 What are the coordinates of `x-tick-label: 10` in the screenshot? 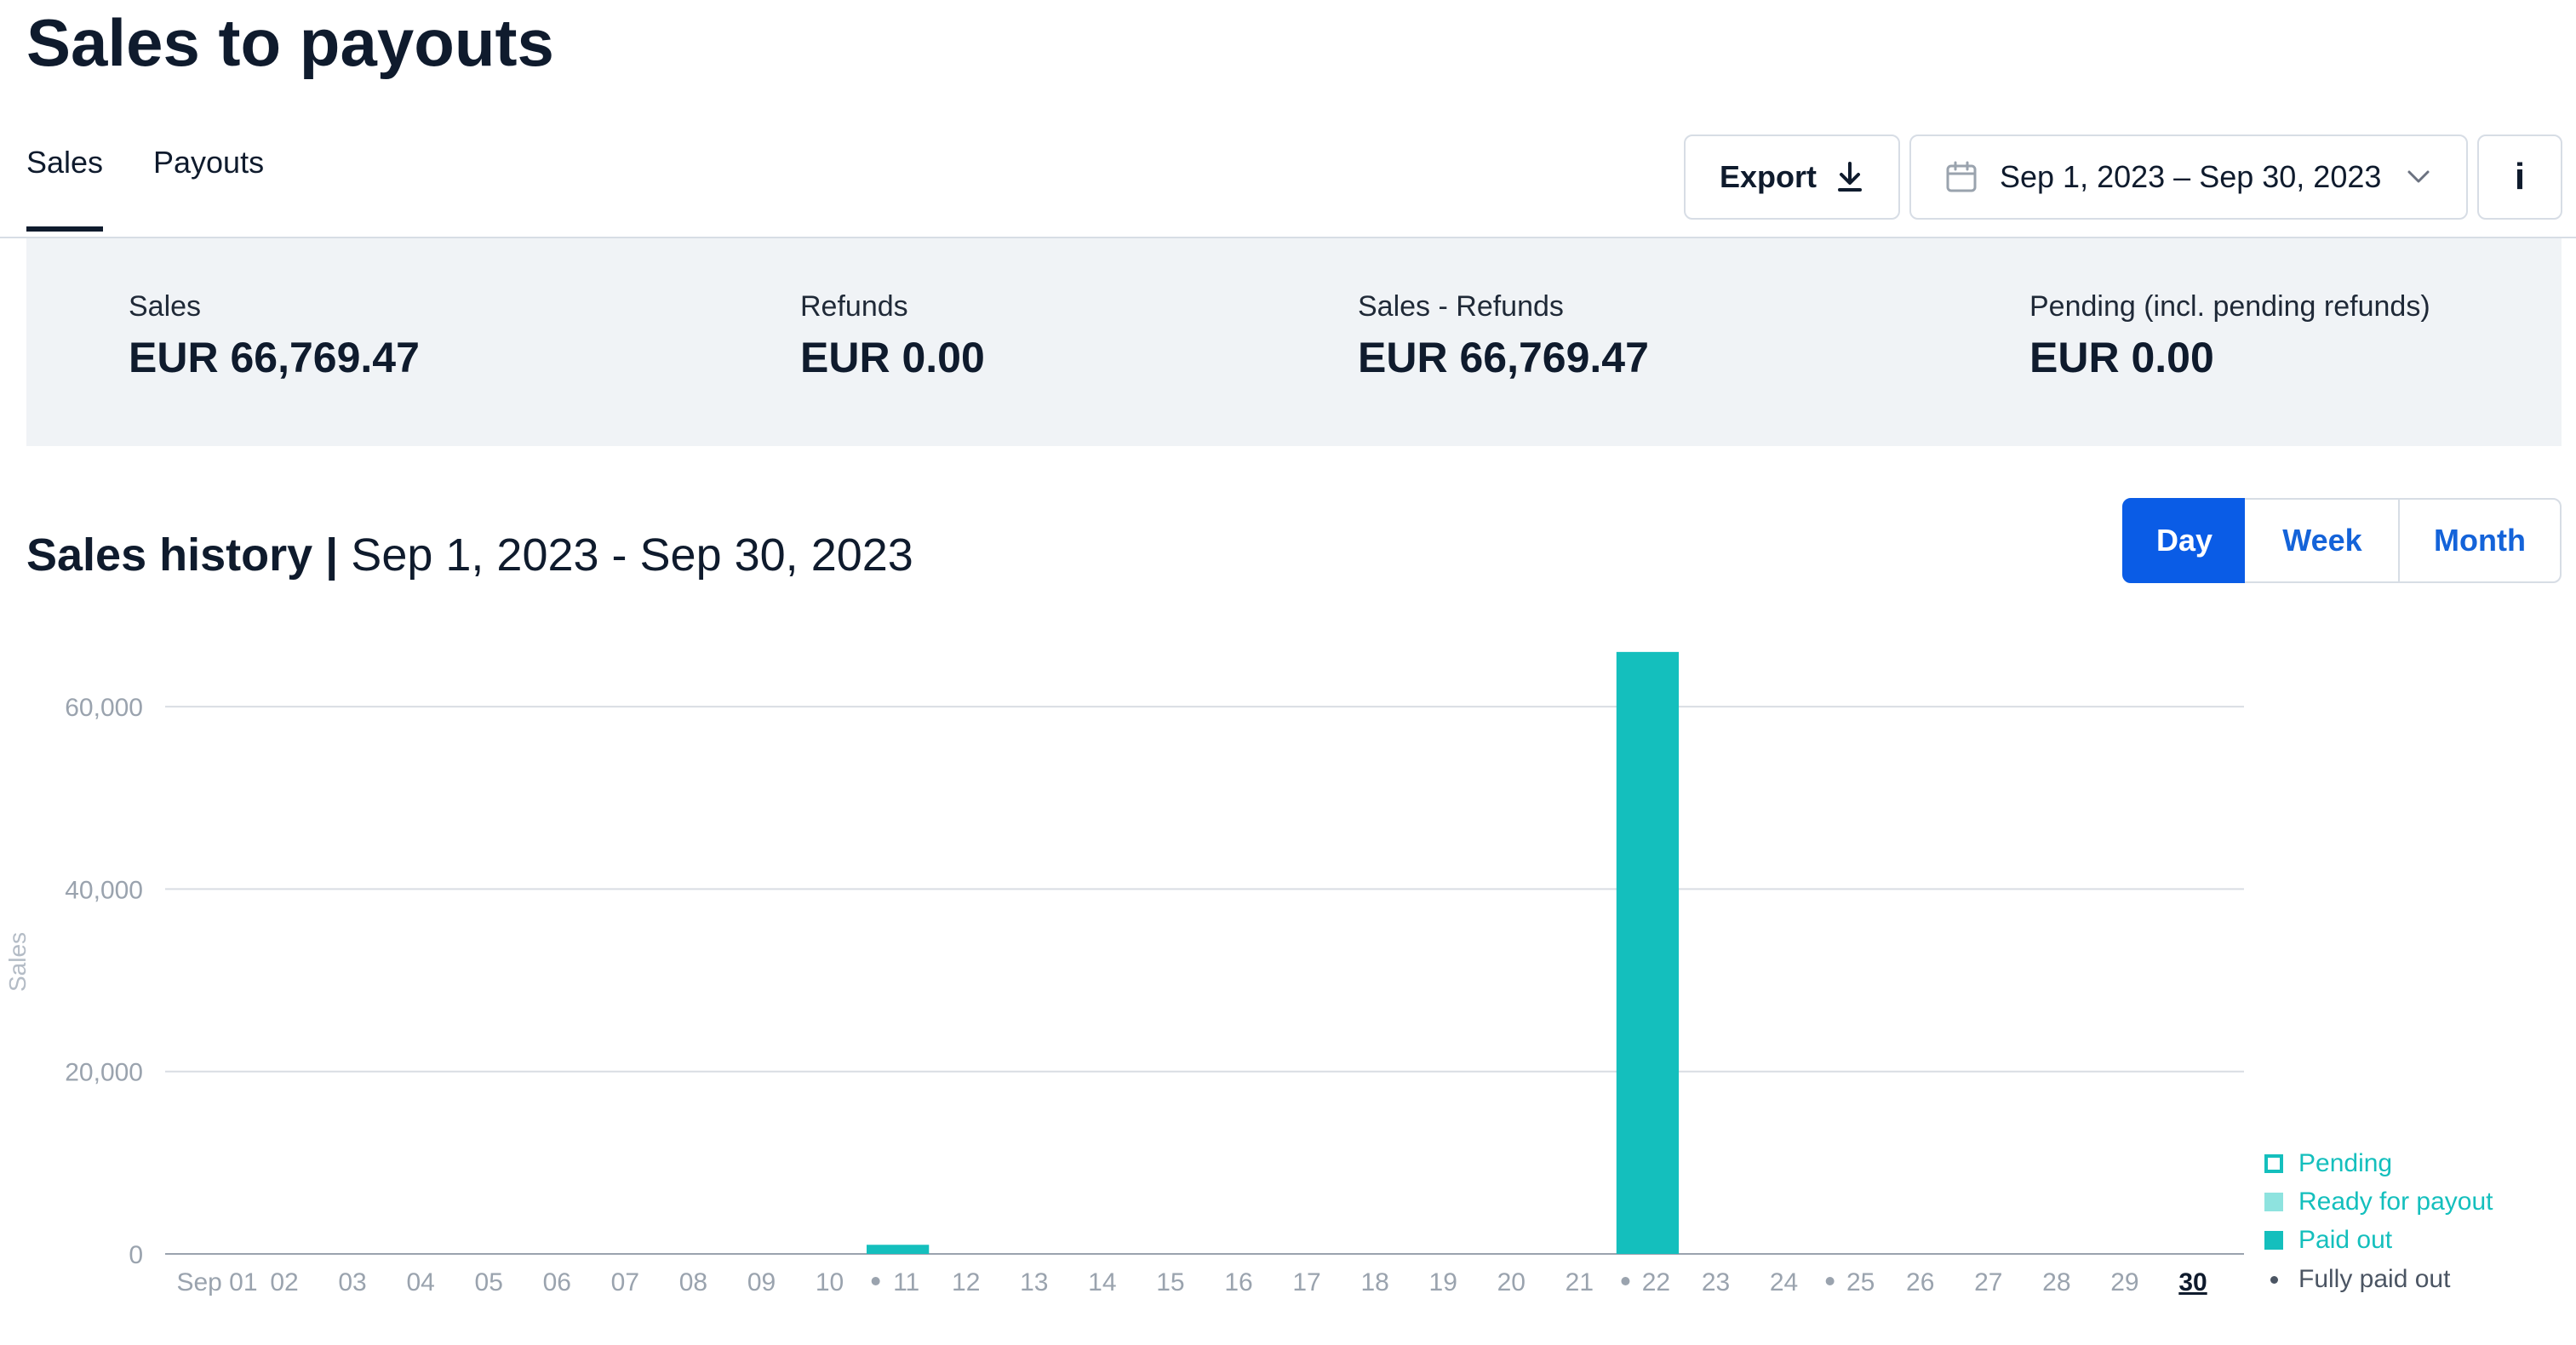 It's located at (830, 1282).